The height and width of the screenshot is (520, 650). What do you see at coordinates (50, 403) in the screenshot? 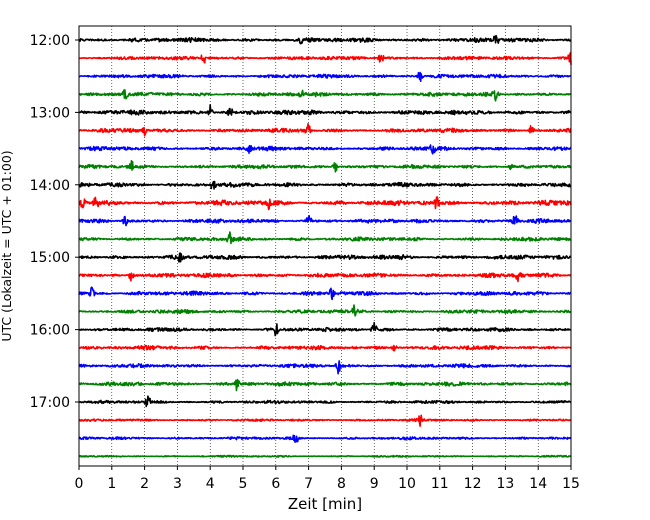
I see `y-tick-label: 17:00` at bounding box center [50, 403].